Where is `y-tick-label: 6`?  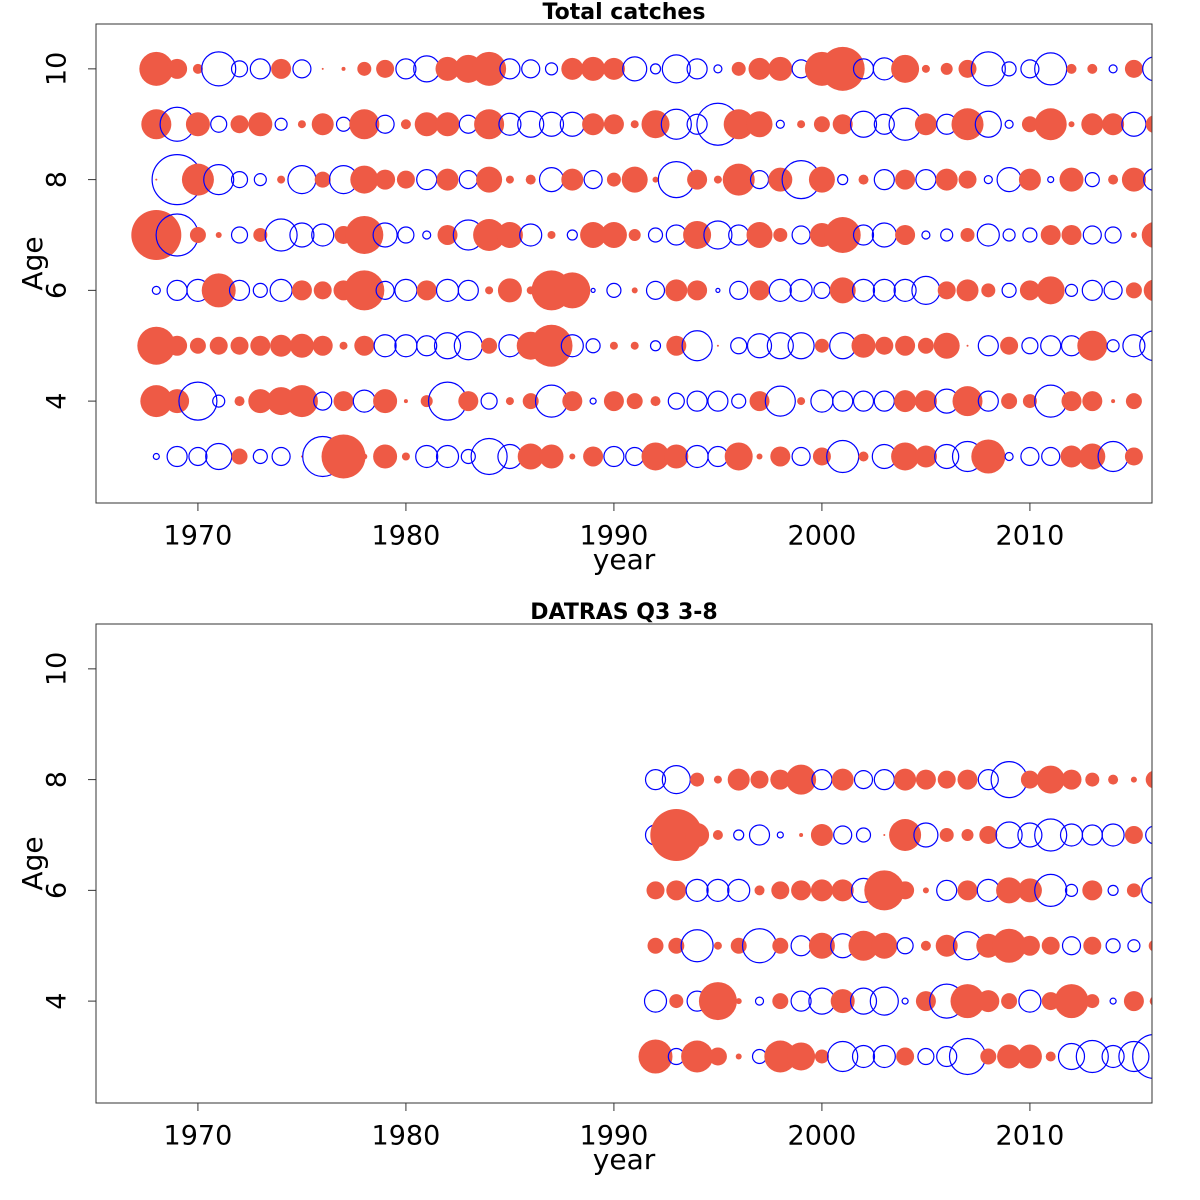 y-tick-label: 6 is located at coordinates (57, 890).